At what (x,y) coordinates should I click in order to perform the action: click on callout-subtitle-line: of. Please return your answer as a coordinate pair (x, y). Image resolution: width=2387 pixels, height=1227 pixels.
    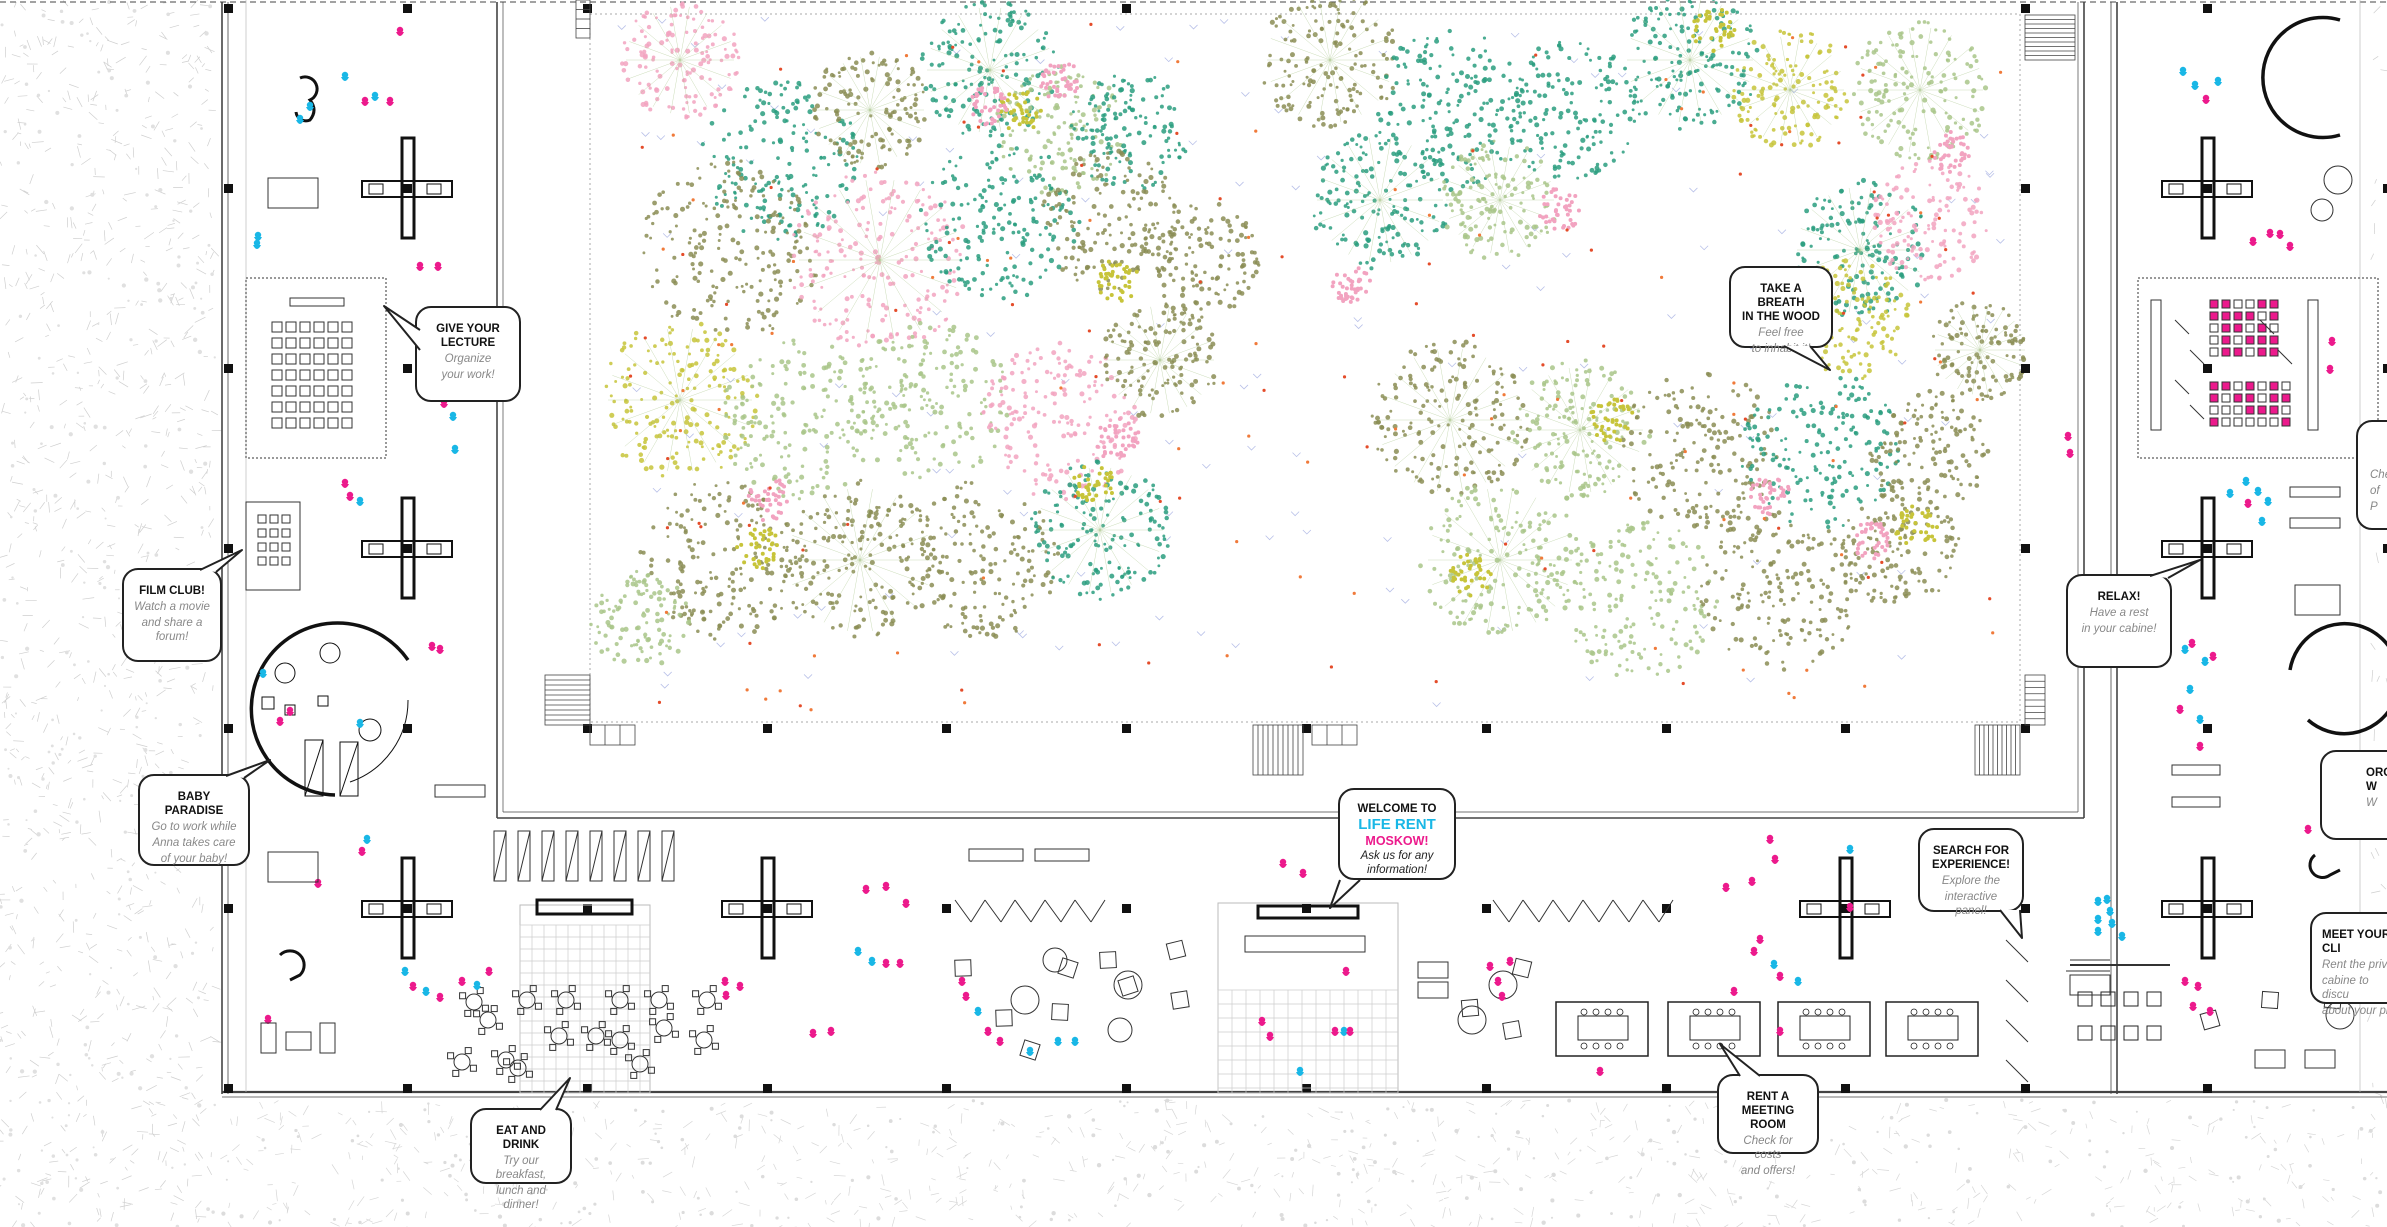
    Looking at the image, I should click on (2375, 491).